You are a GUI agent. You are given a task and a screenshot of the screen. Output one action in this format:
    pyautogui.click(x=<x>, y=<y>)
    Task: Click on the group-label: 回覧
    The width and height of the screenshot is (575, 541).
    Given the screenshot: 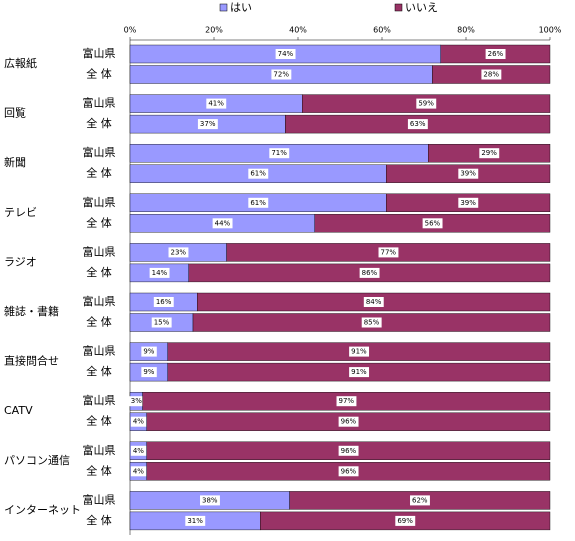 What is the action you would take?
    pyautogui.click(x=15, y=113)
    